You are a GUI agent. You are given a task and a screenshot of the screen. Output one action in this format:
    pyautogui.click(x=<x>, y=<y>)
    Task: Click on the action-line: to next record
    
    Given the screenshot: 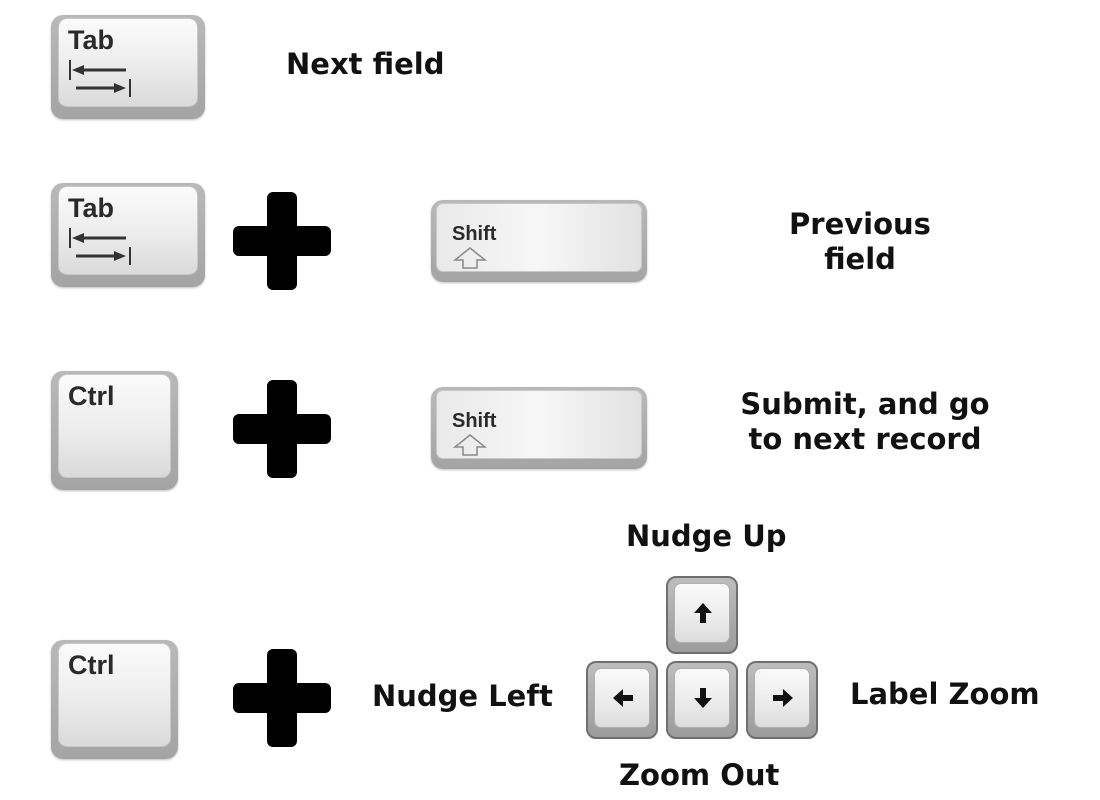 What is the action you would take?
    pyautogui.click(x=865, y=439)
    